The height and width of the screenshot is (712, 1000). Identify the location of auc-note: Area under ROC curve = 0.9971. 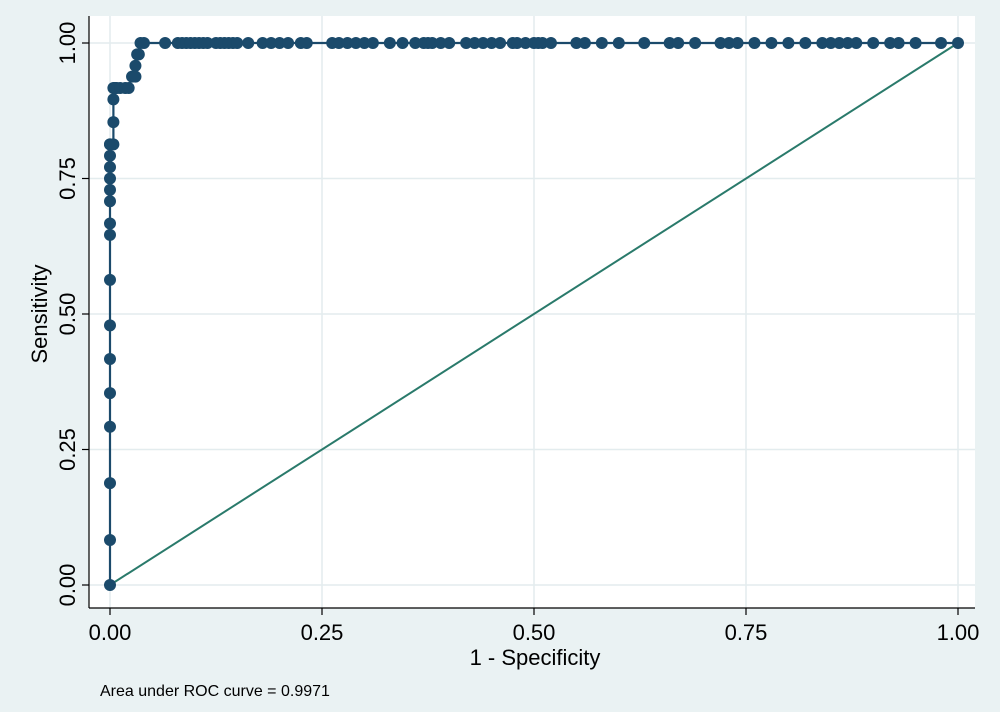
(215, 691).